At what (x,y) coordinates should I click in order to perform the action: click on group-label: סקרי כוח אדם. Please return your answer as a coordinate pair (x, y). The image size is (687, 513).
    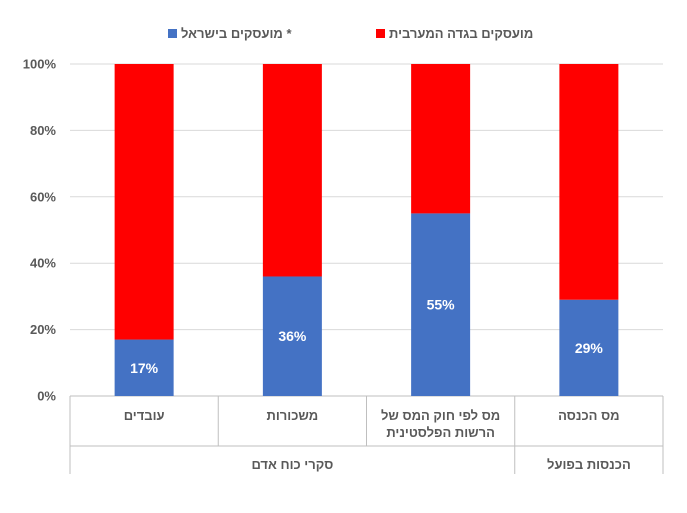
    Looking at the image, I should click on (292, 464).